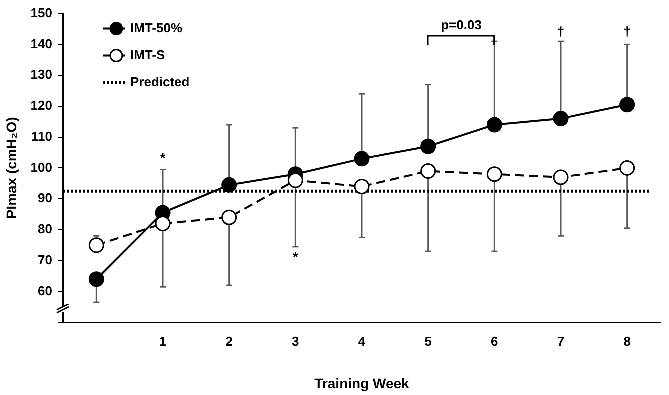  I want to click on y-tick-label: 130, so click(41, 74).